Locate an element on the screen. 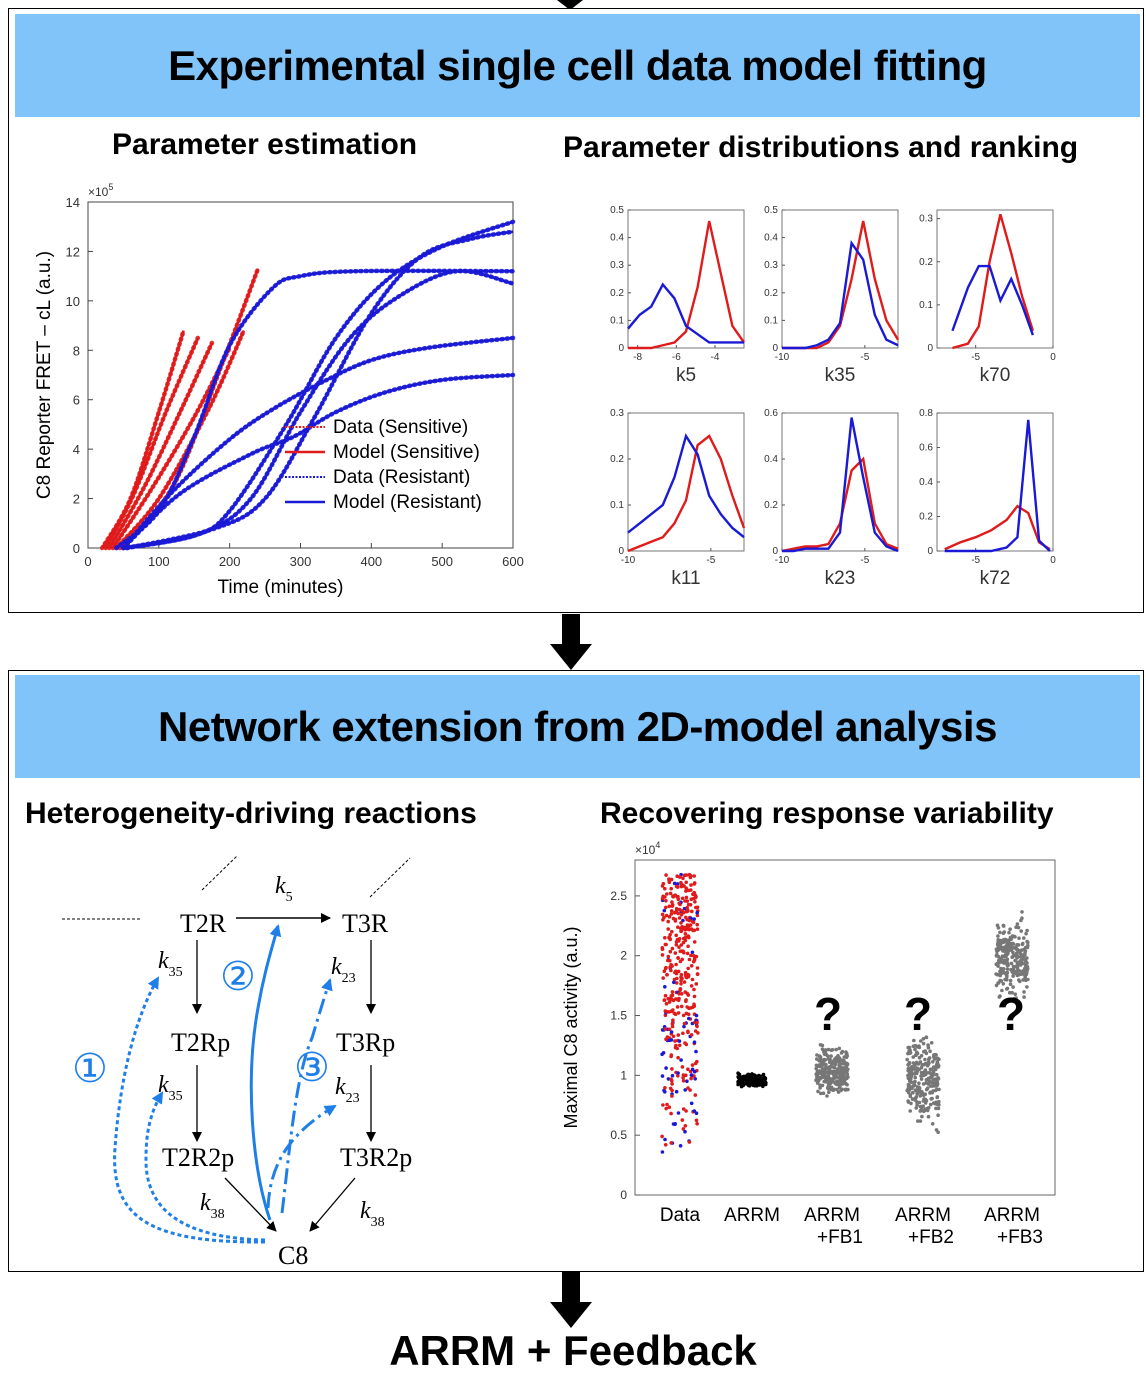 This screenshot has width=1146, height=1375. rate-k38-right: k38 is located at coordinates (372, 1214).